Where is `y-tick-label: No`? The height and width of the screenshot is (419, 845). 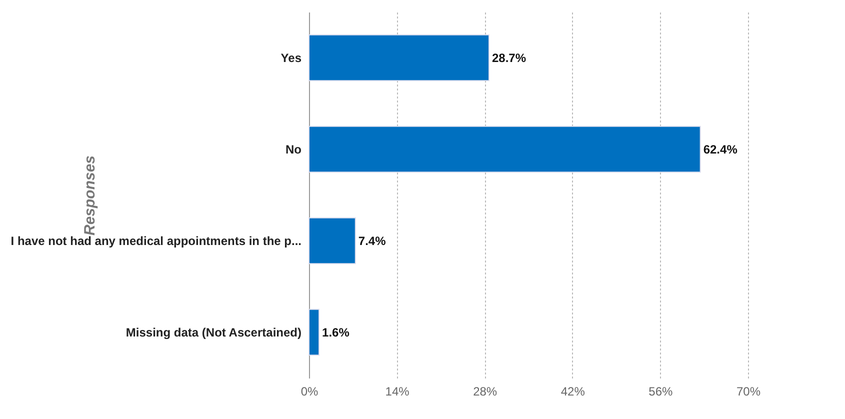
y-tick-label: No is located at coordinates (294, 149).